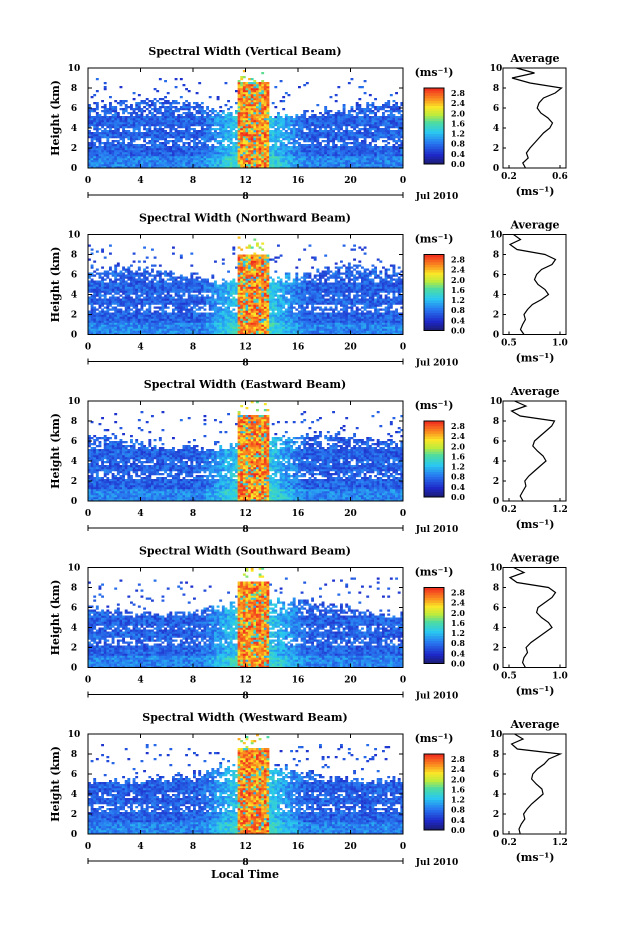 The image size is (620, 929). I want to click on colorbar-segment, so click(434, 97).